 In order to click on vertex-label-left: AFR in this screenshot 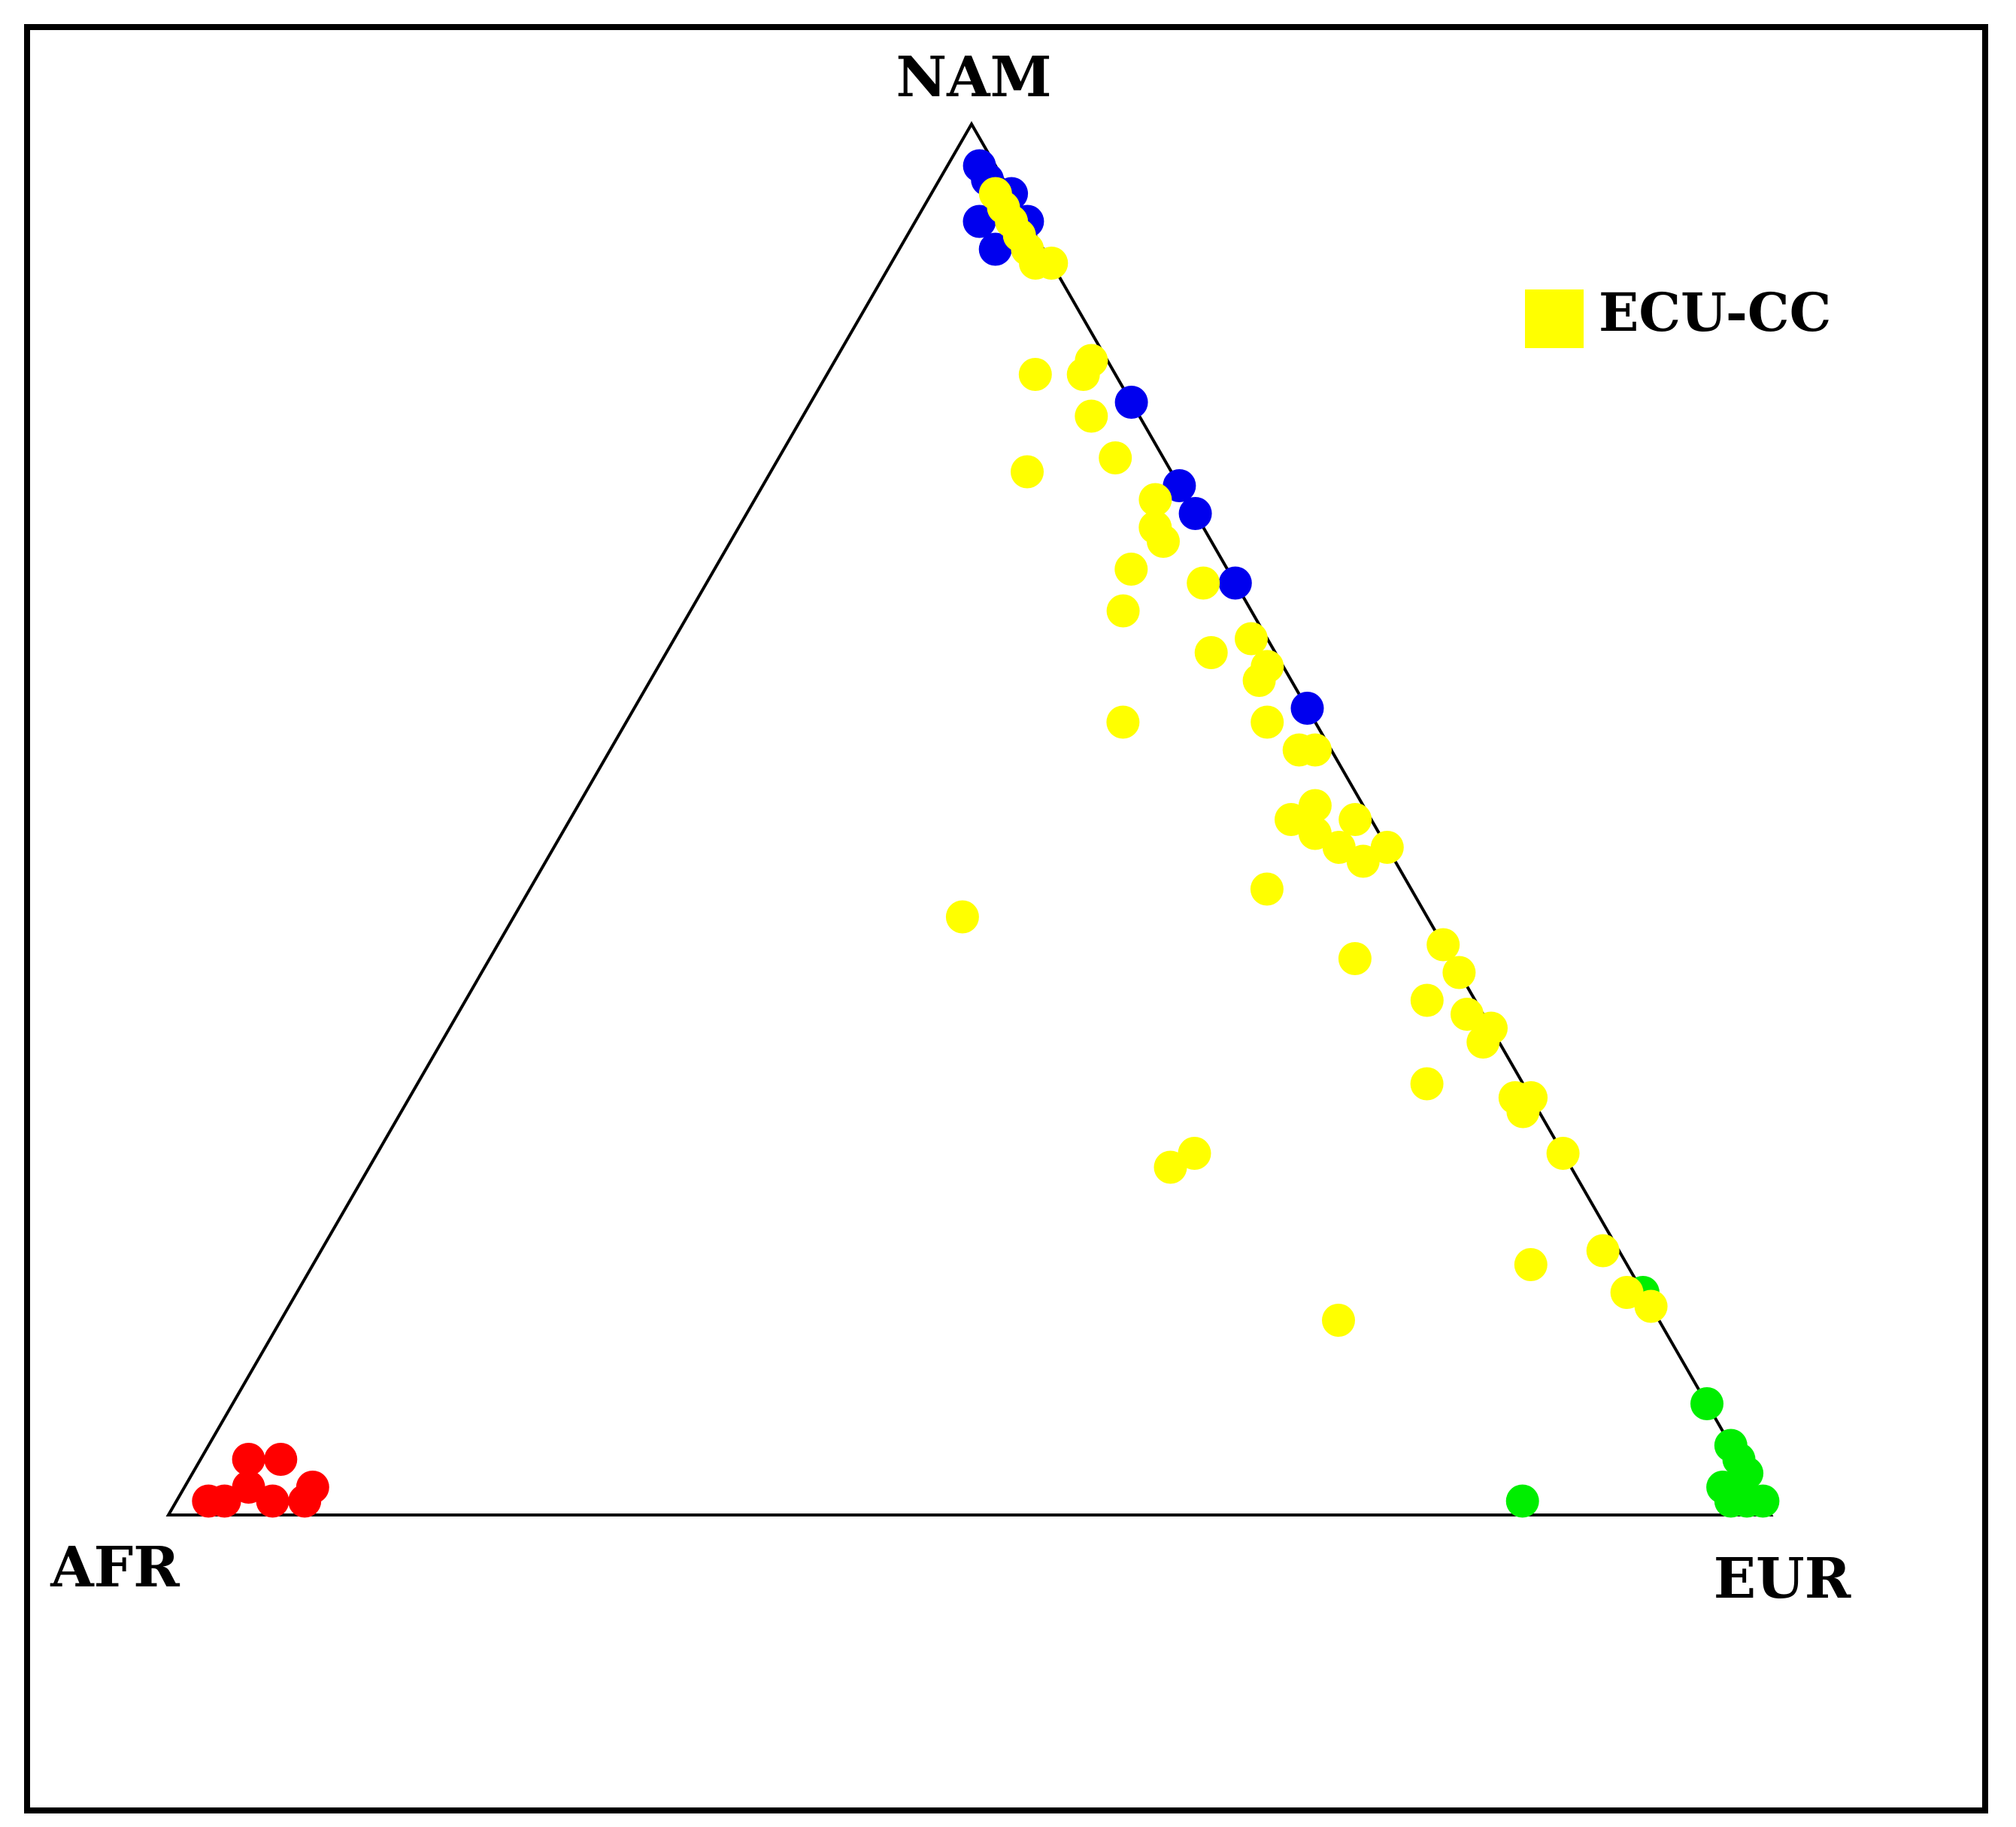, I will do `click(115, 1568)`.